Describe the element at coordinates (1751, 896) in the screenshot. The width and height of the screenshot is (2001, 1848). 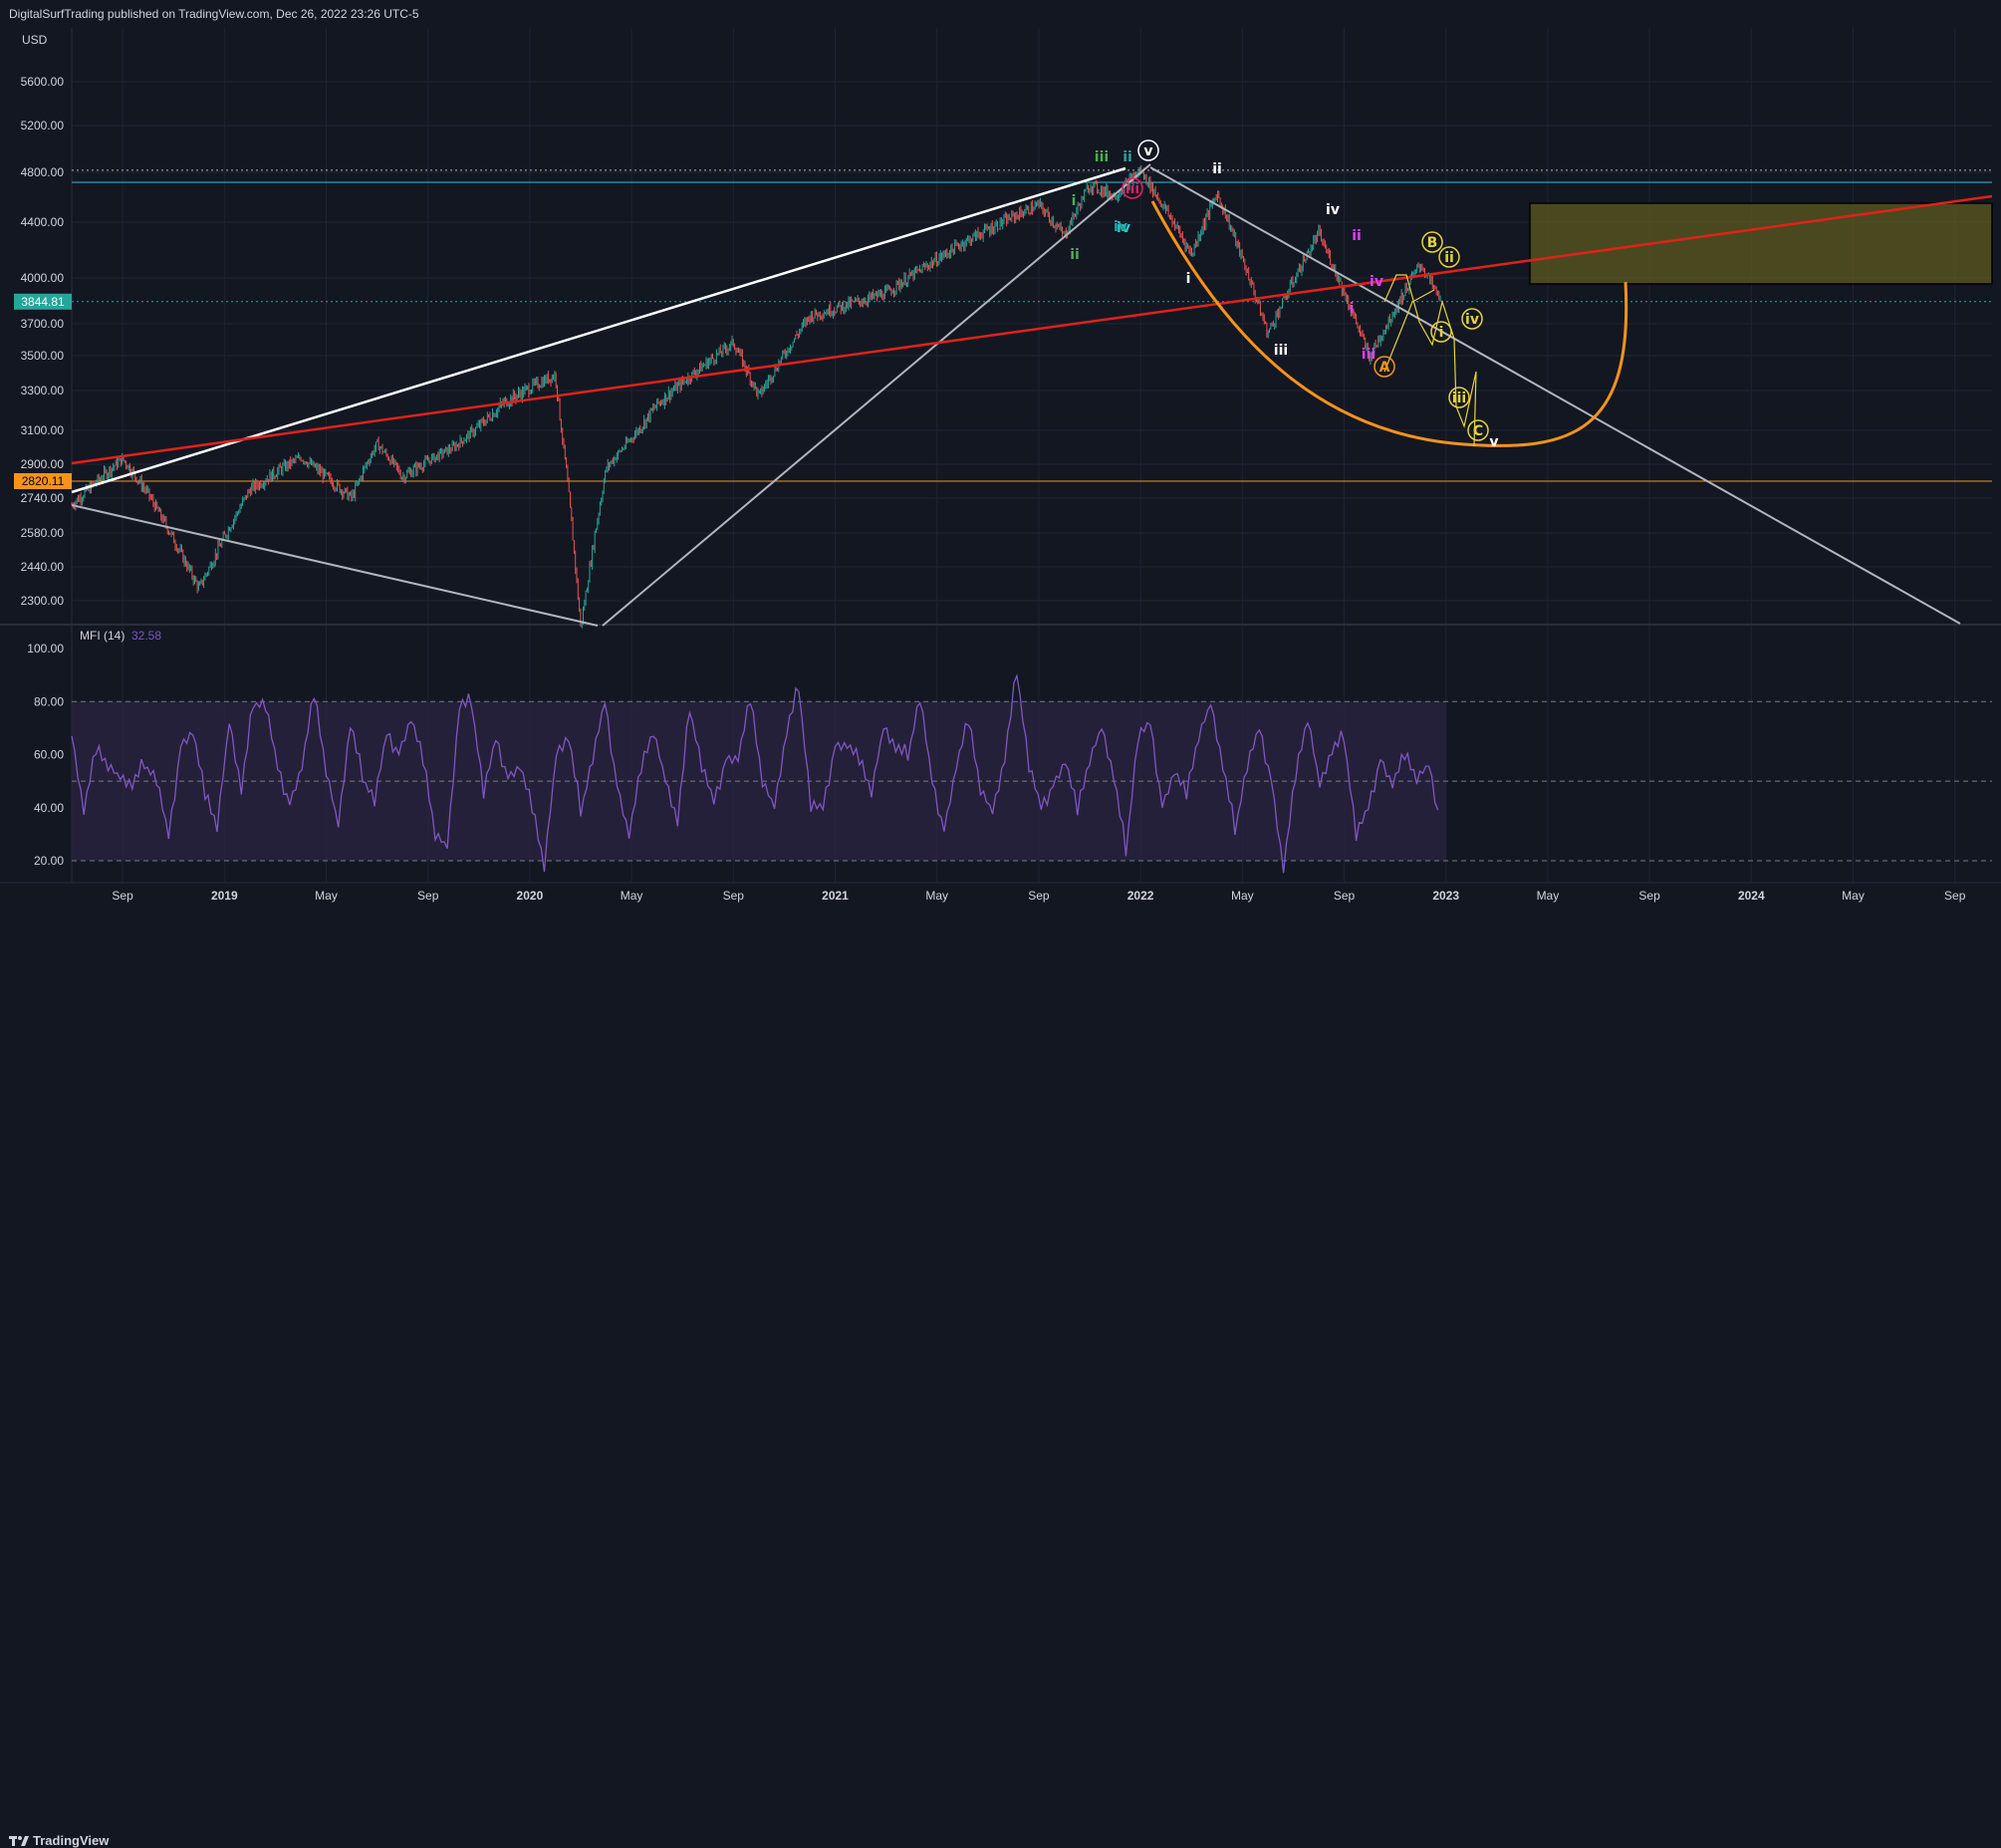
I see `time-tick-label: 2024` at that location.